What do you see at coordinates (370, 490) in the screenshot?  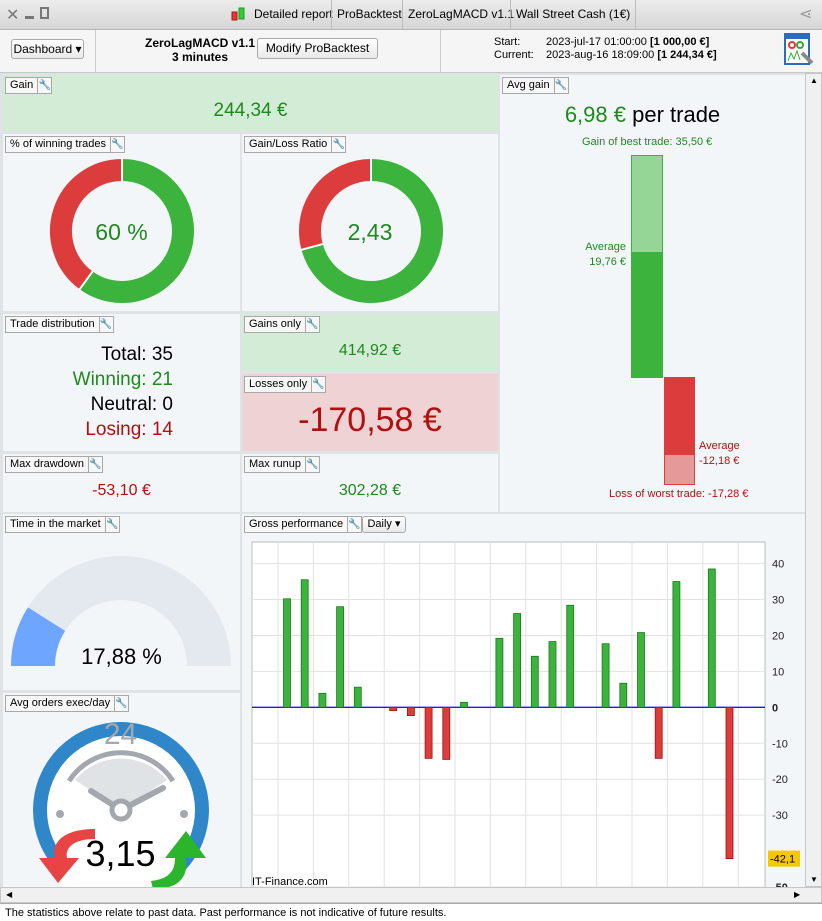 I see `max-runup-value: 302,28 €` at bounding box center [370, 490].